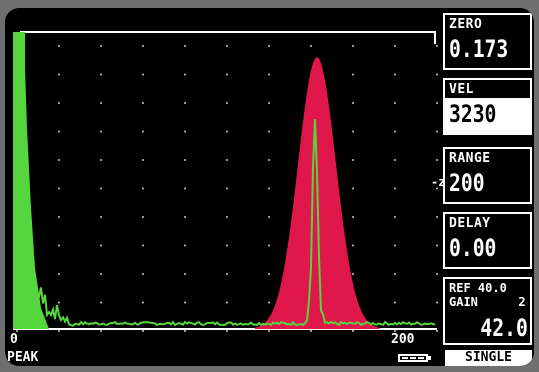 Image resolution: width=539 pixels, height=372 pixels. Describe the element at coordinates (487, 175) in the screenshot. I see `range-panel: RANGE 200` at that location.